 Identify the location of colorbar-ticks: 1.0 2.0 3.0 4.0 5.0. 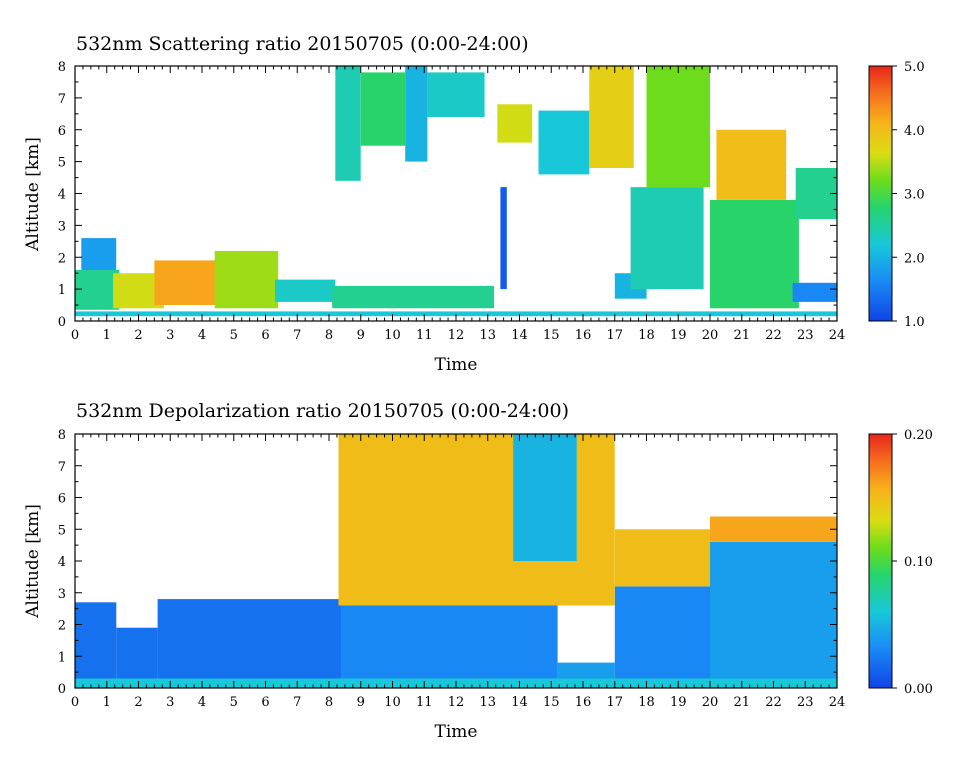
(908, 195).